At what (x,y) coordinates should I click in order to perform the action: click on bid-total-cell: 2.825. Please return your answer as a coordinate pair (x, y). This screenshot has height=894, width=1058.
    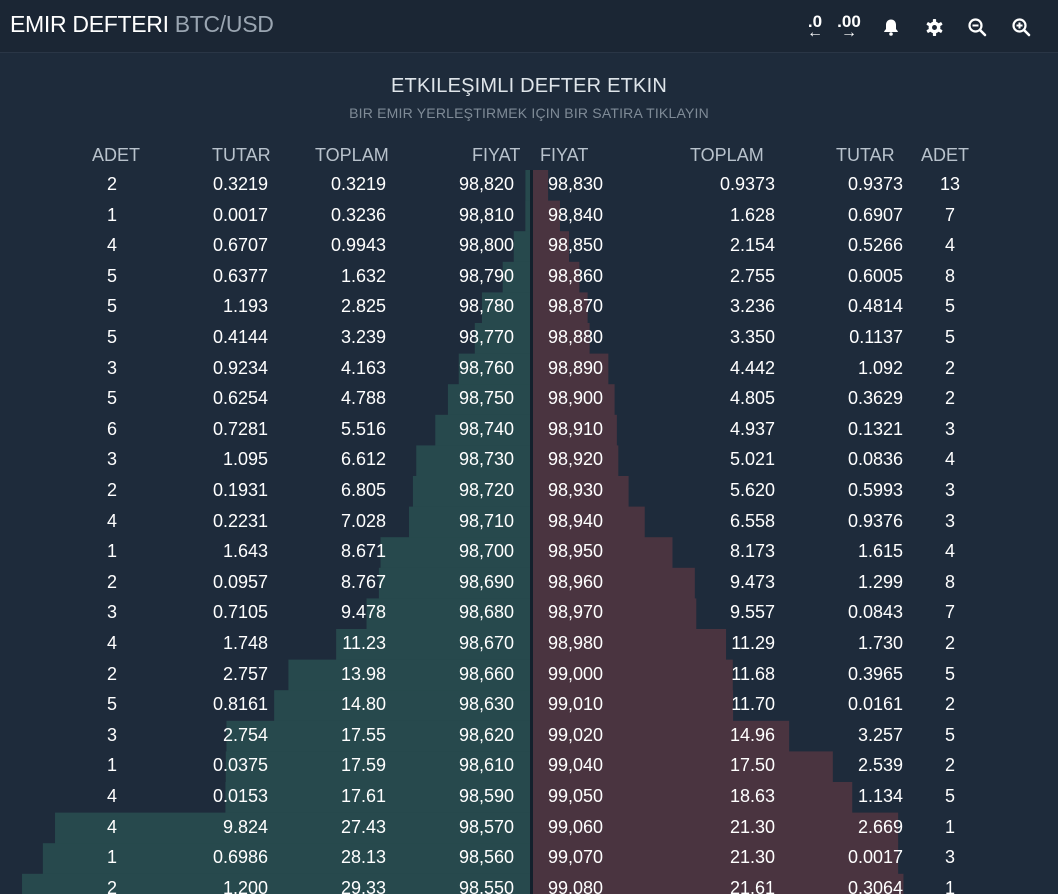
    Looking at the image, I should click on (363, 306).